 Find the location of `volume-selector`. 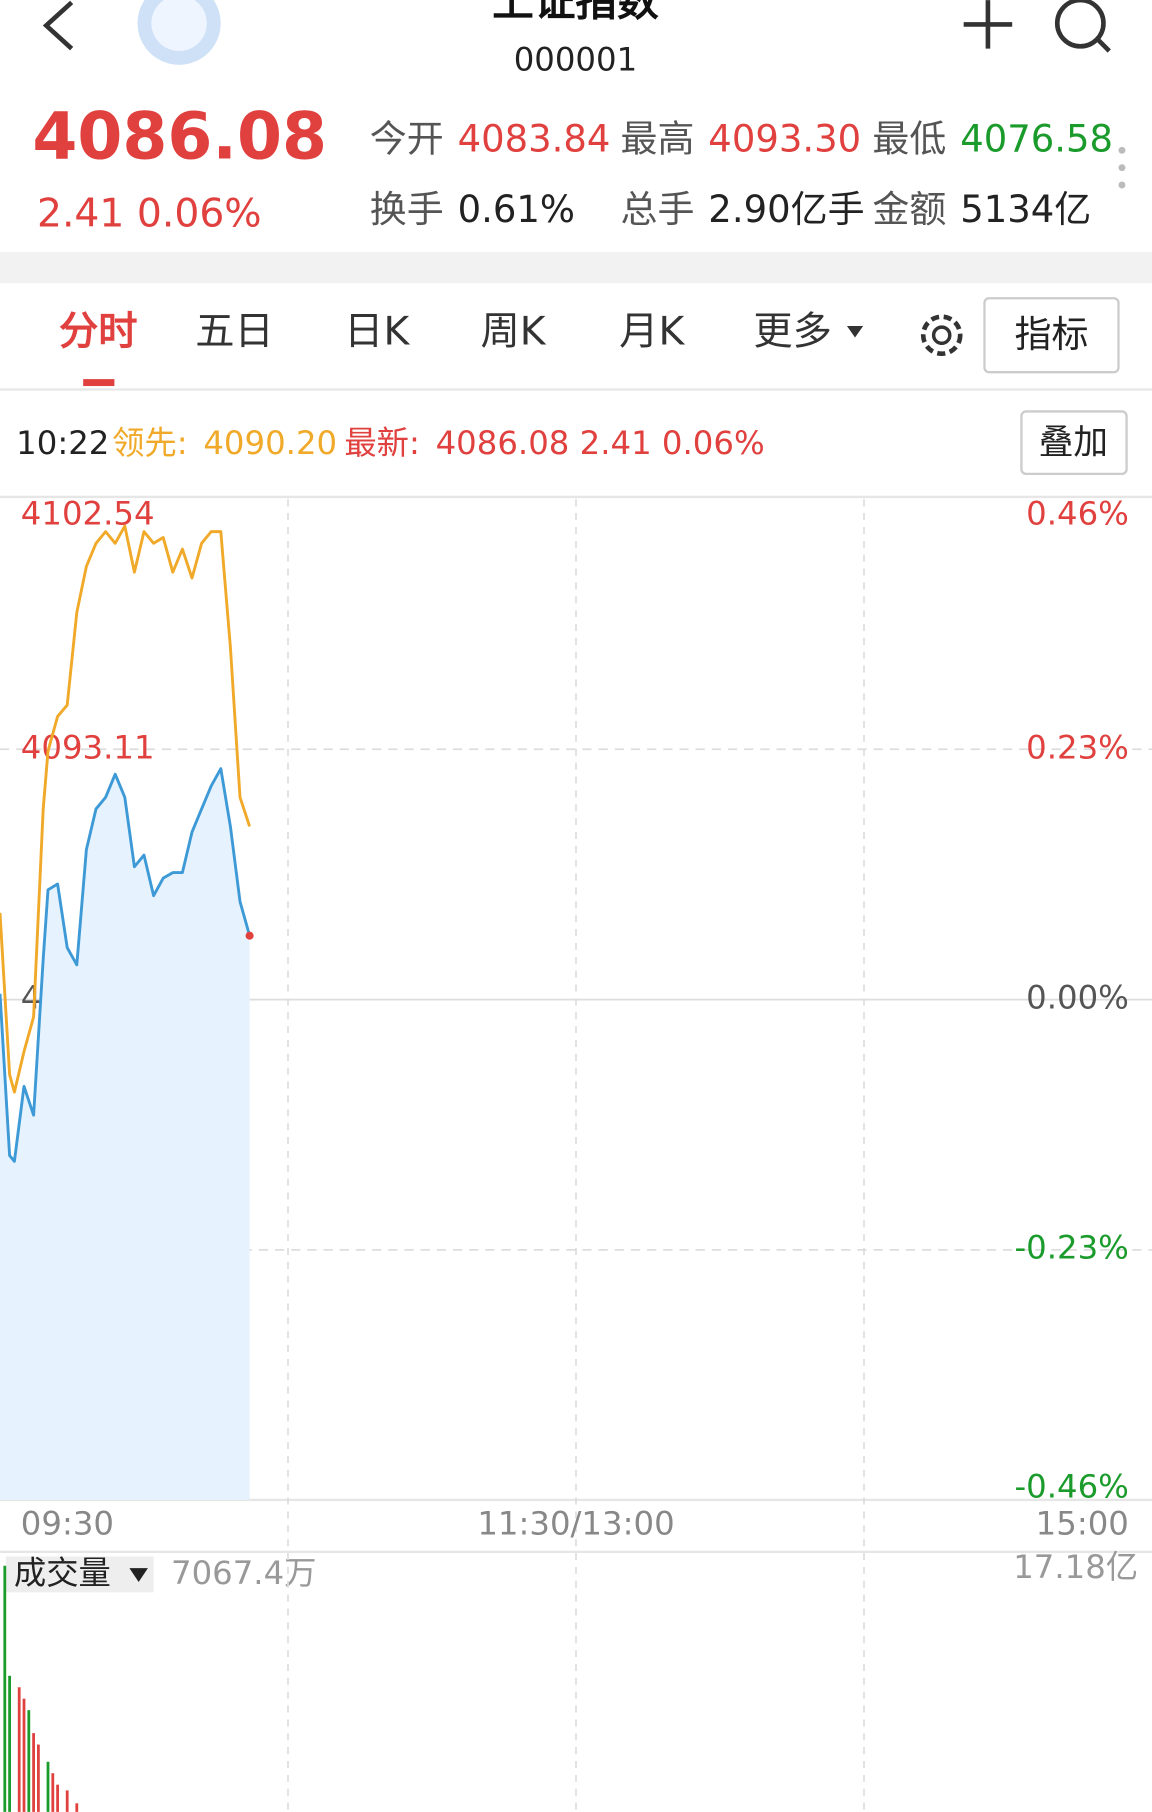

volume-selector is located at coordinates (79, 1574).